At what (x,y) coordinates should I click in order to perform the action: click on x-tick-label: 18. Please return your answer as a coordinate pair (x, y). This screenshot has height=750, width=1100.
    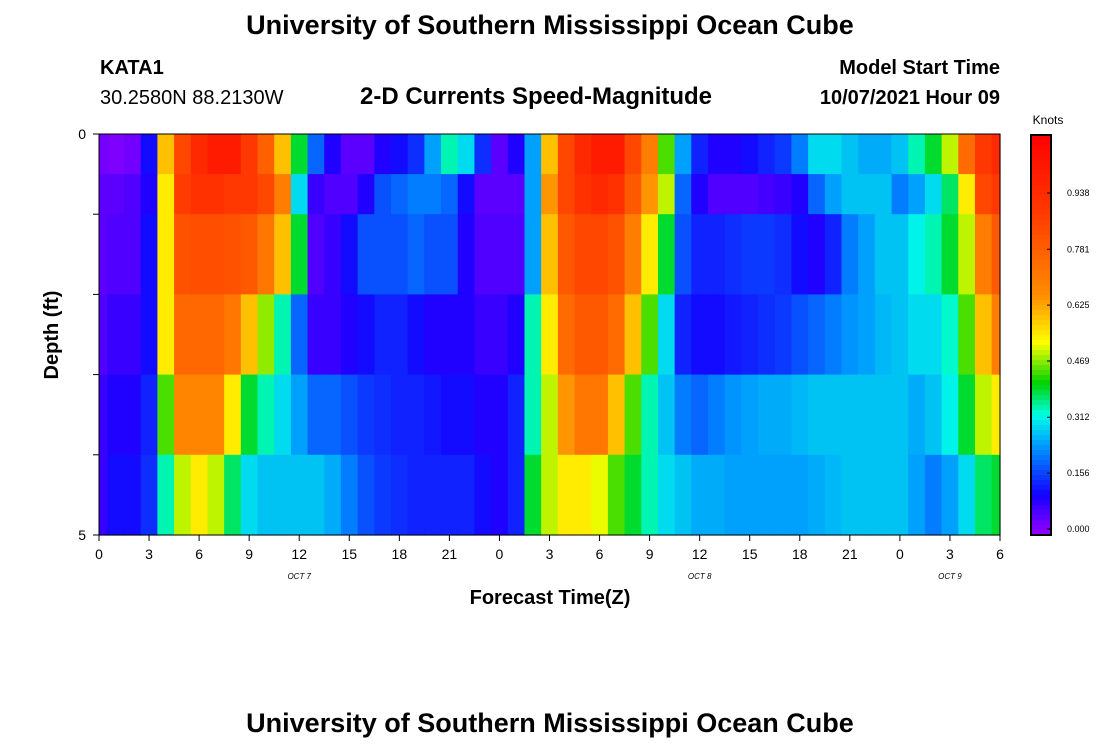
    Looking at the image, I should click on (400, 554).